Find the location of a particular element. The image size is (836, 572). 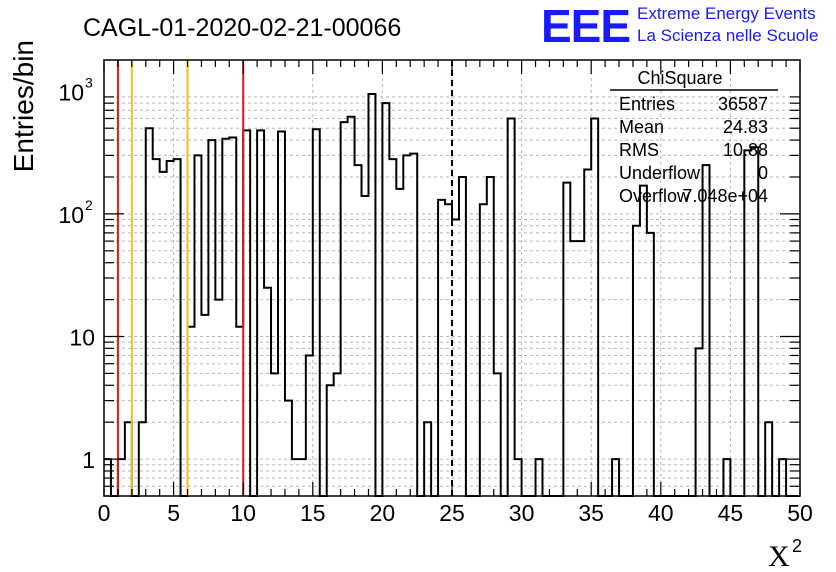

y-tick-label-exp: 2 is located at coordinates (89, 205).